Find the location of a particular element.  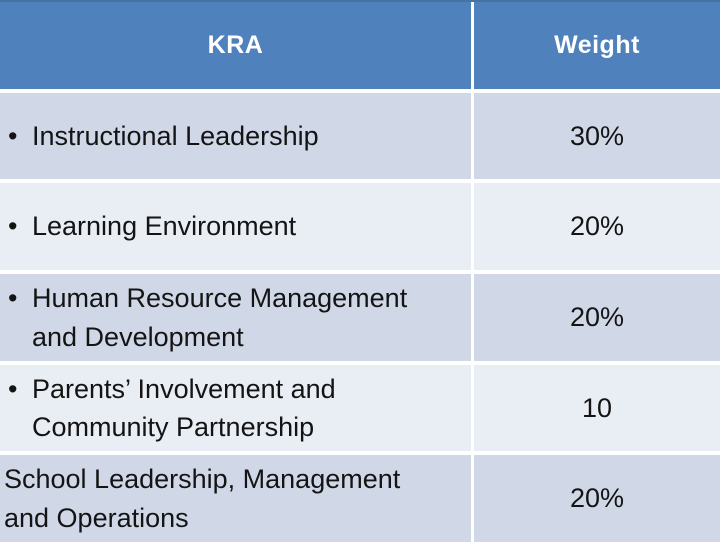

kra-cell: • Instructional Leadership is located at coordinates (237, 136).